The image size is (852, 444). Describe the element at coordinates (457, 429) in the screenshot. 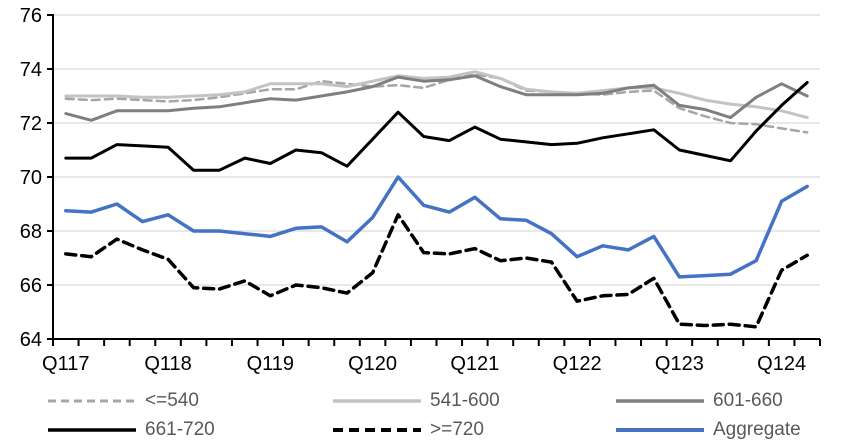

I see `legend-label-ge-720: >=720` at that location.